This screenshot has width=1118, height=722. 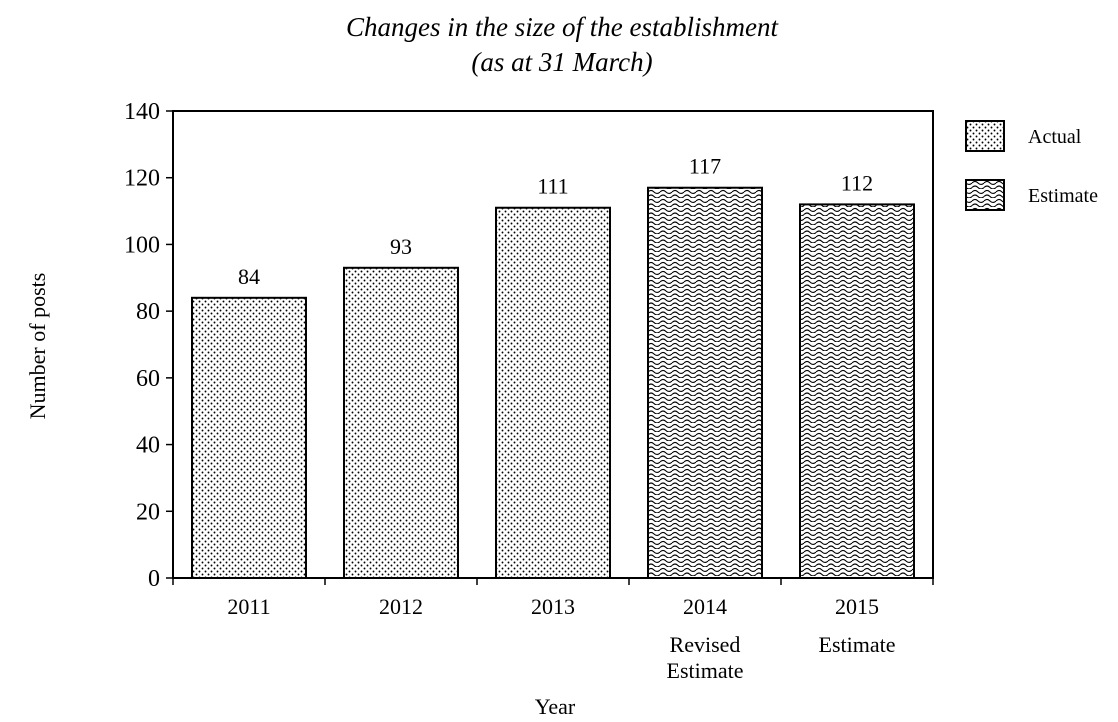 I want to click on y-tick-label-100: 100, so click(x=142, y=245).